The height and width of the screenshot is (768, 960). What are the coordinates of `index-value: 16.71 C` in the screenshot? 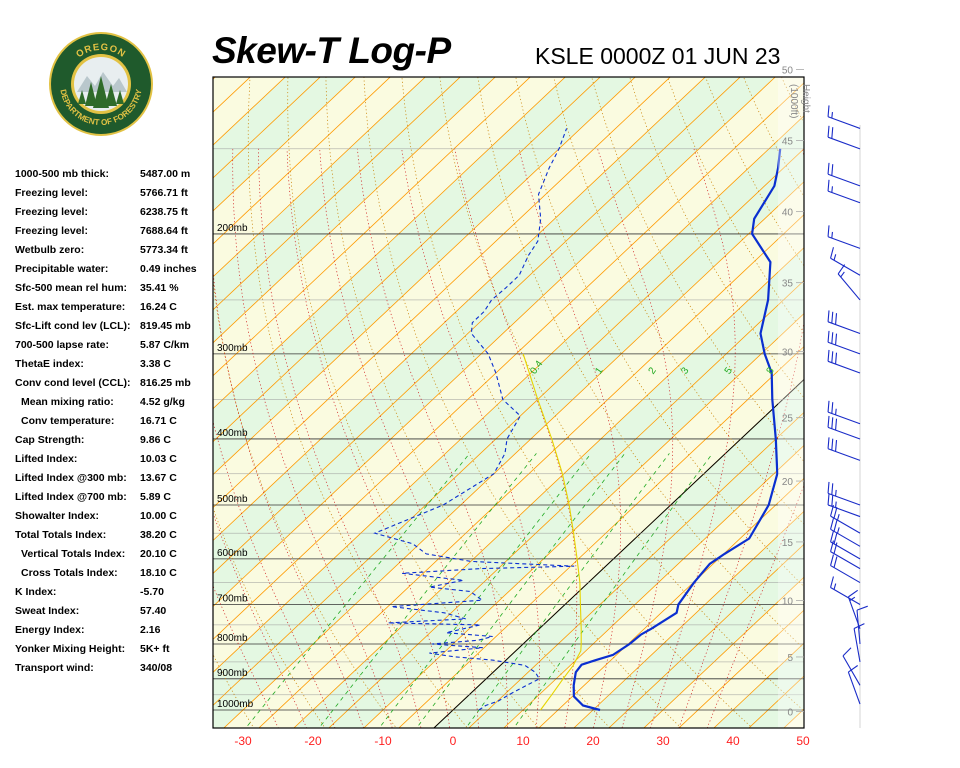 It's located at (158, 421).